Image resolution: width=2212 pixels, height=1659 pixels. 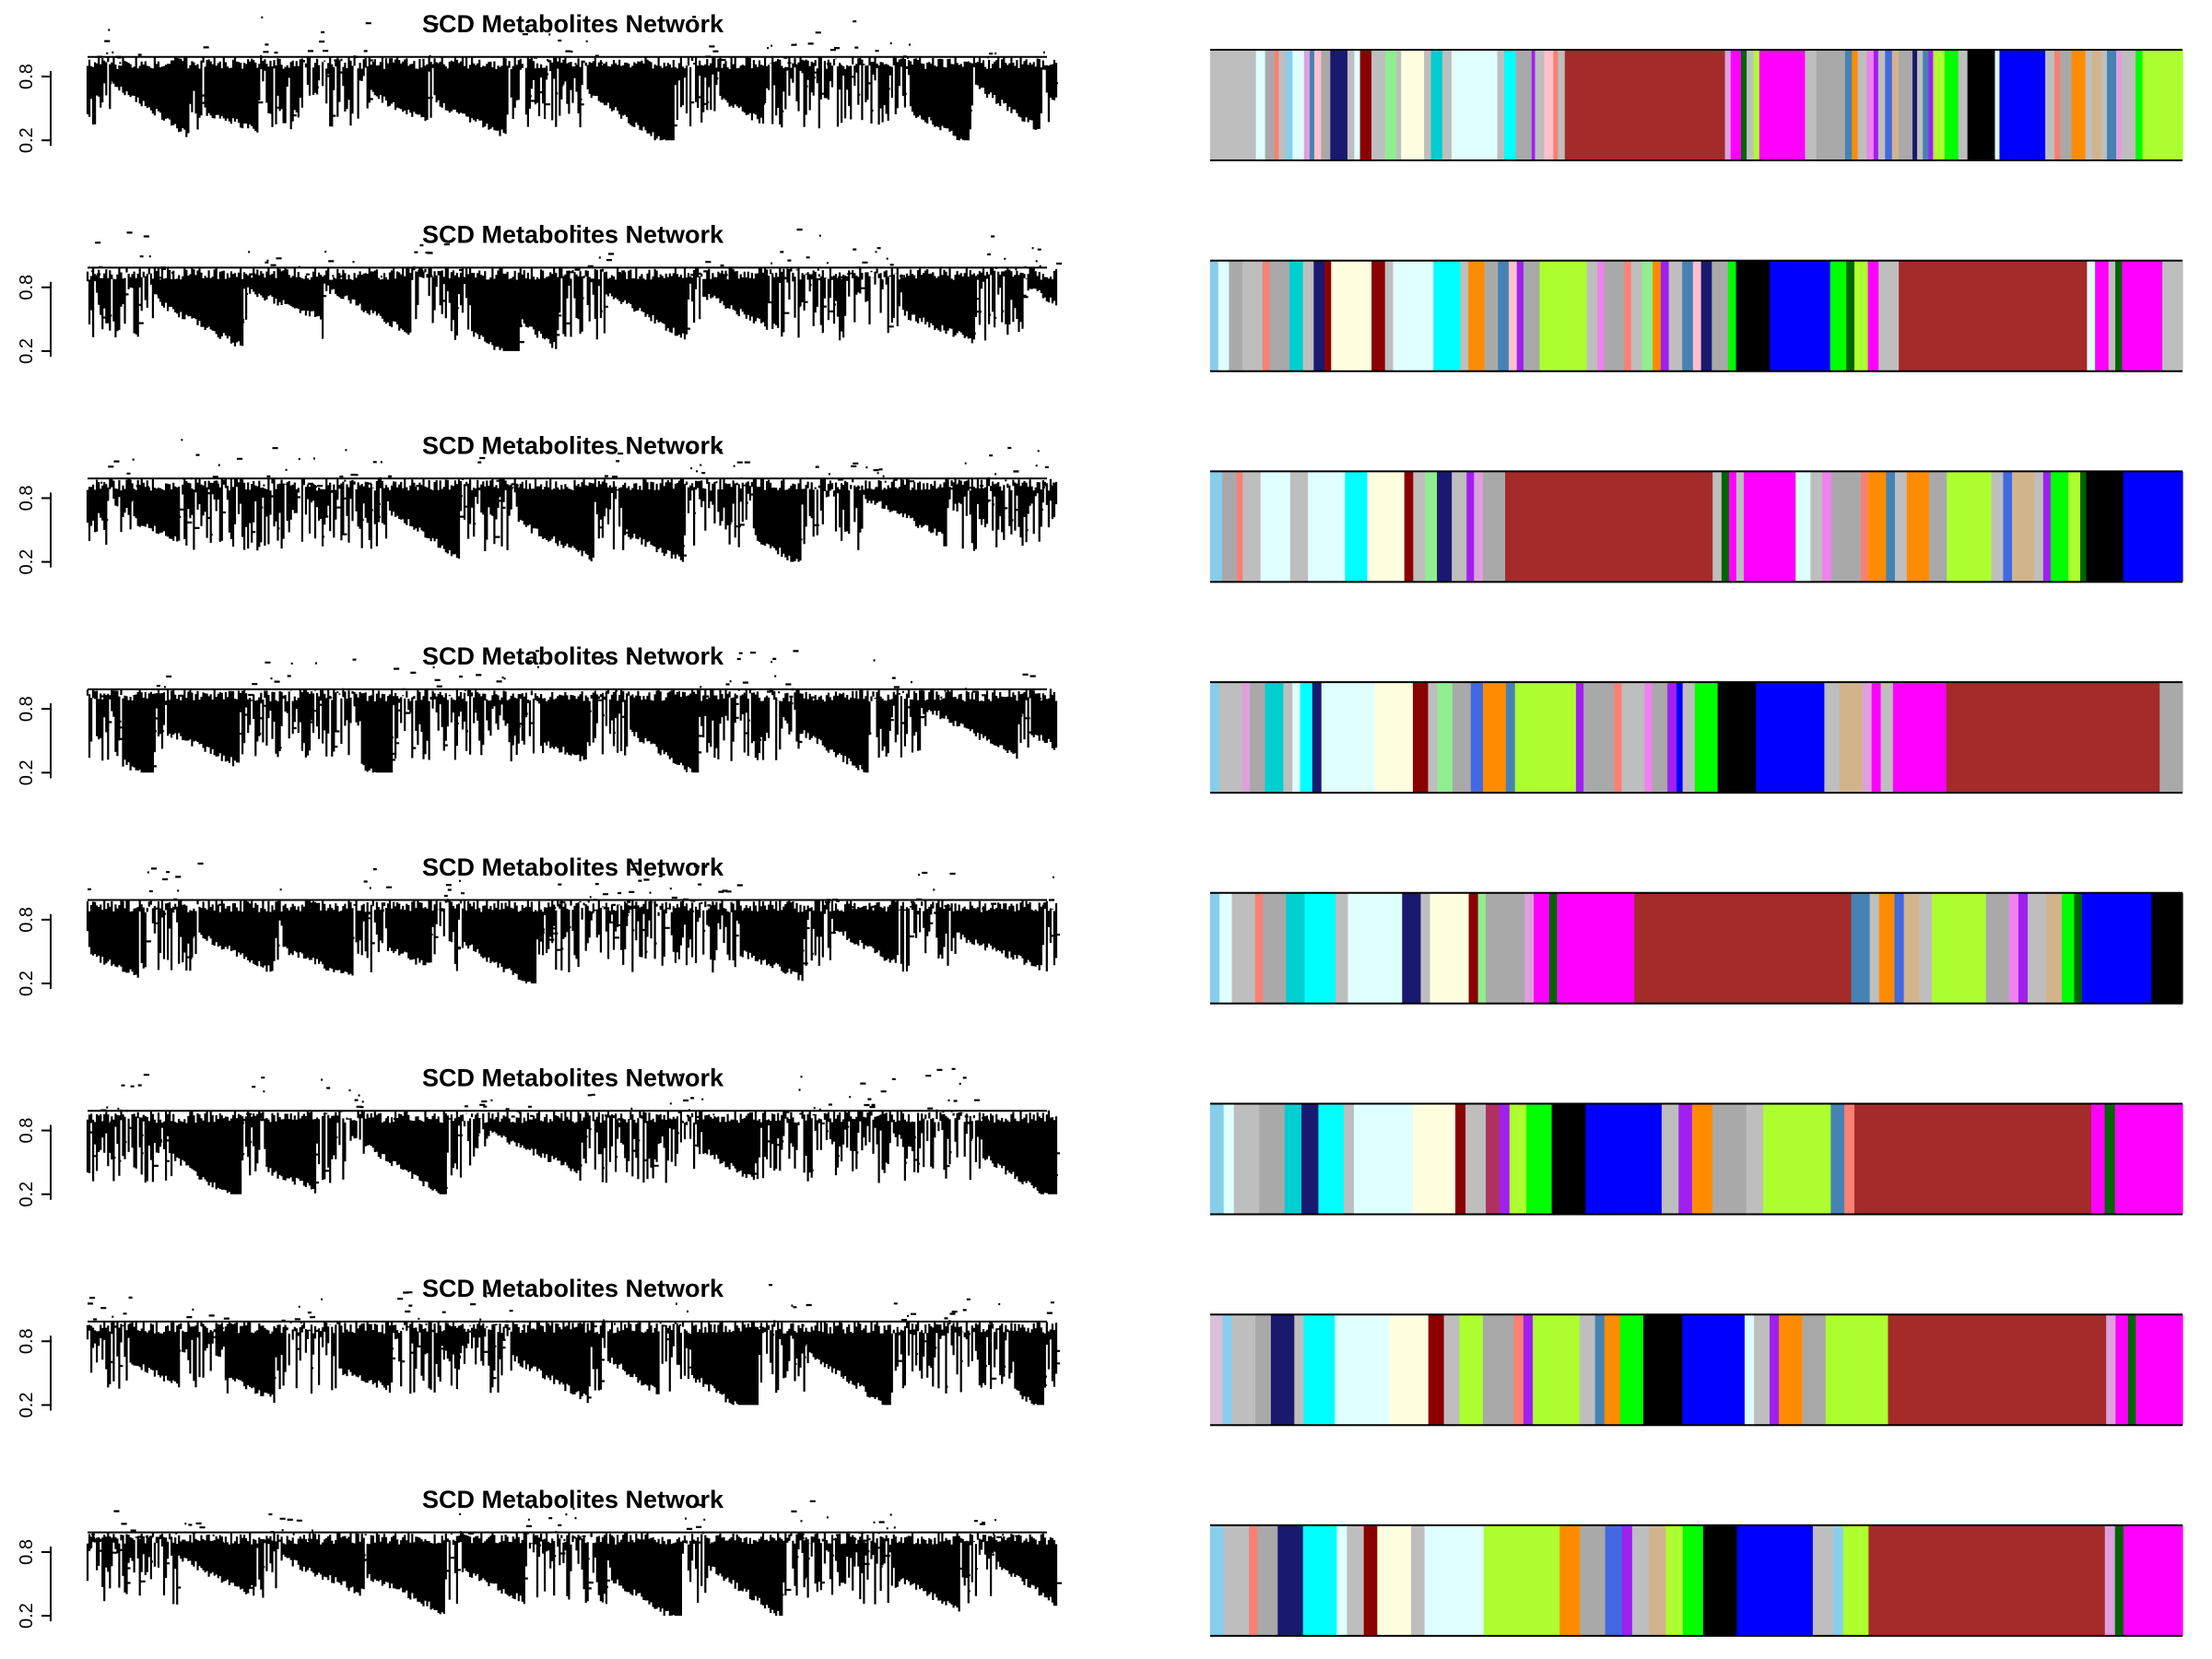 I want to click on panel-4: SCD Metabolites Network 0.2 0.8, so click(x=1100, y=718).